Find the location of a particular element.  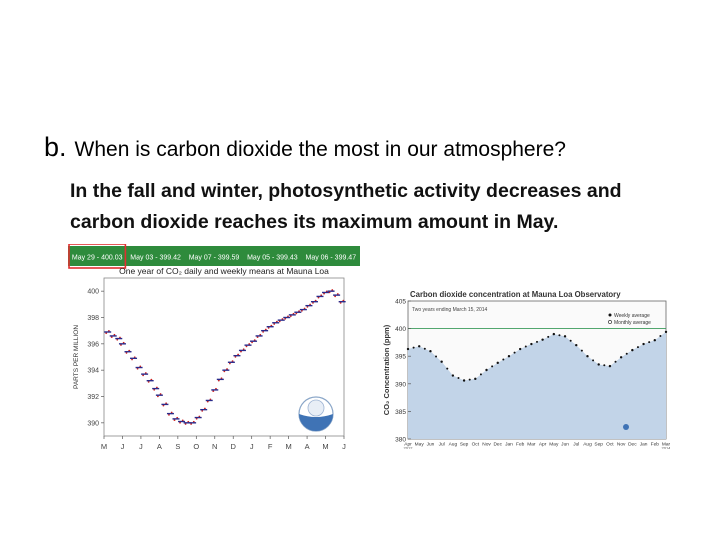

noaa-logo is located at coordinates (316, 414).